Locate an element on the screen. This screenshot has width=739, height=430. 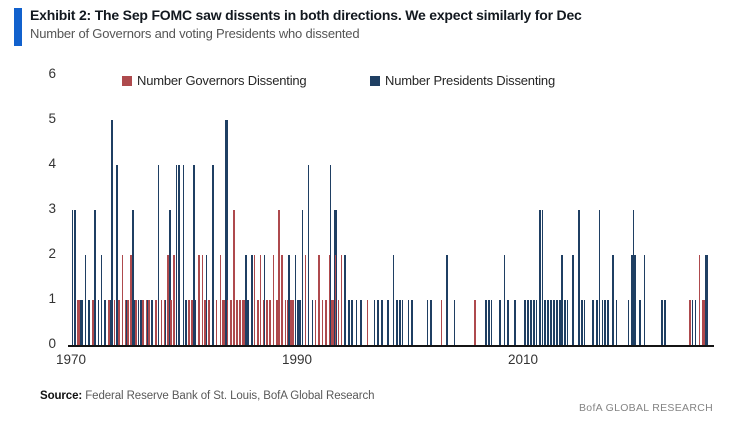
y-tick-label: 4 is located at coordinates (52, 163).